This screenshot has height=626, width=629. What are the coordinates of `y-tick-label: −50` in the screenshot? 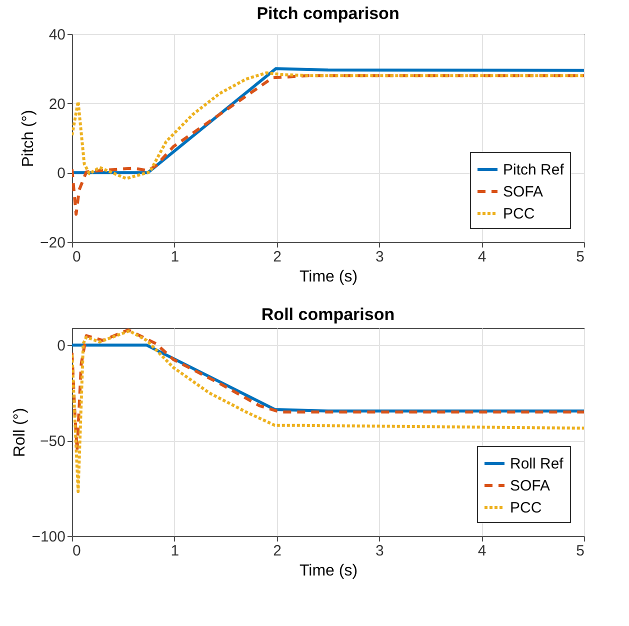 It's located at (53, 441).